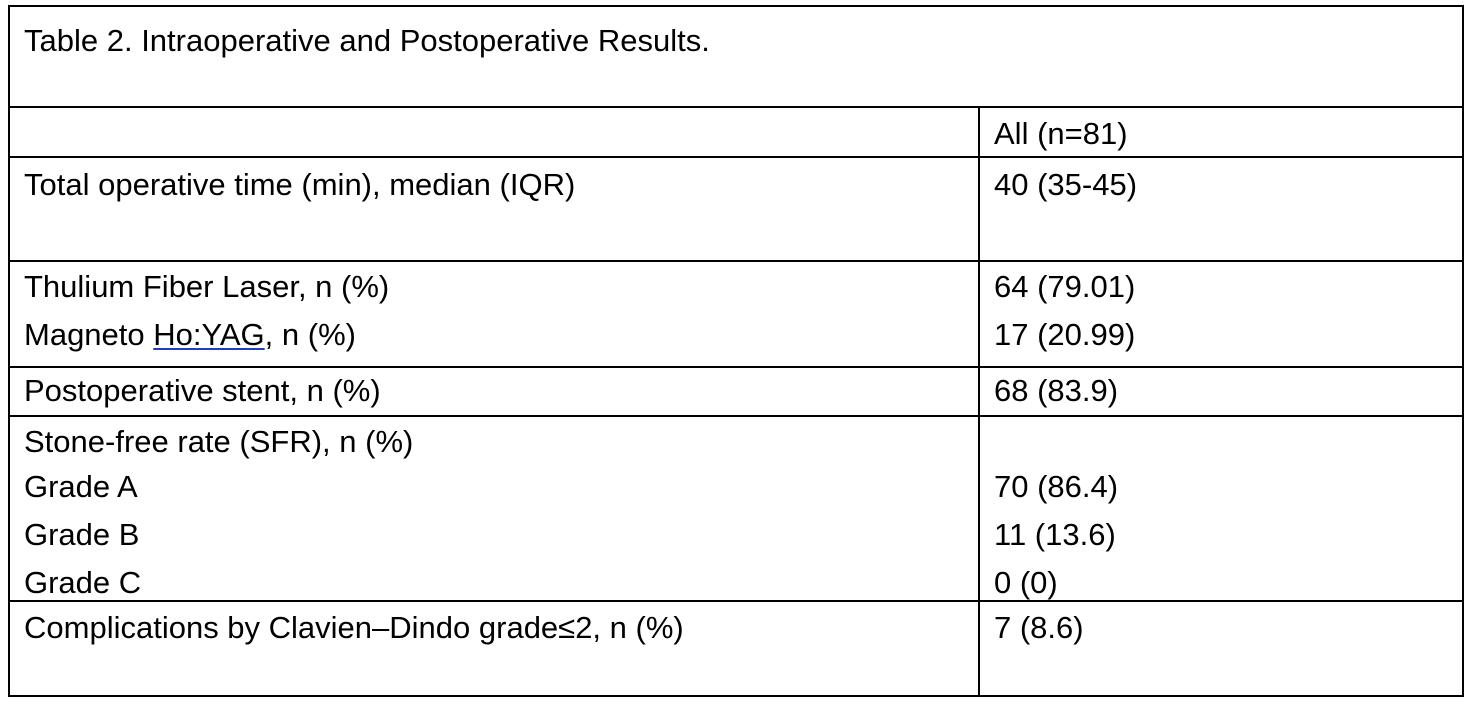 The image size is (1474, 706). Describe the element at coordinates (219, 441) in the screenshot. I see `row-label-sfr: Stone-free rate (SFR), n (%)` at that location.